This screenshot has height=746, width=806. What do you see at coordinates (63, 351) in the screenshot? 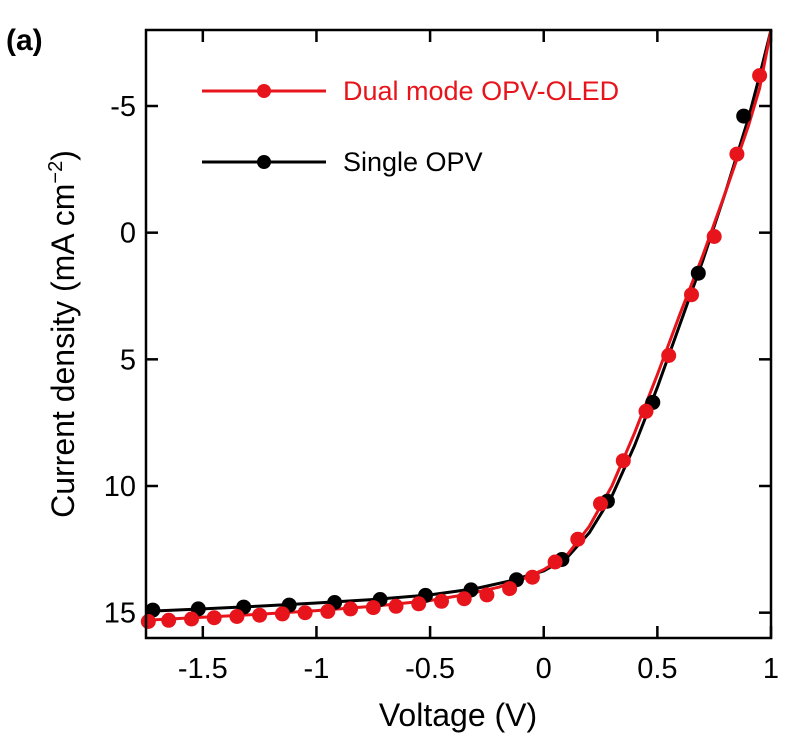
I see `y-axis-title-main: Current density (mA cm` at bounding box center [63, 351].